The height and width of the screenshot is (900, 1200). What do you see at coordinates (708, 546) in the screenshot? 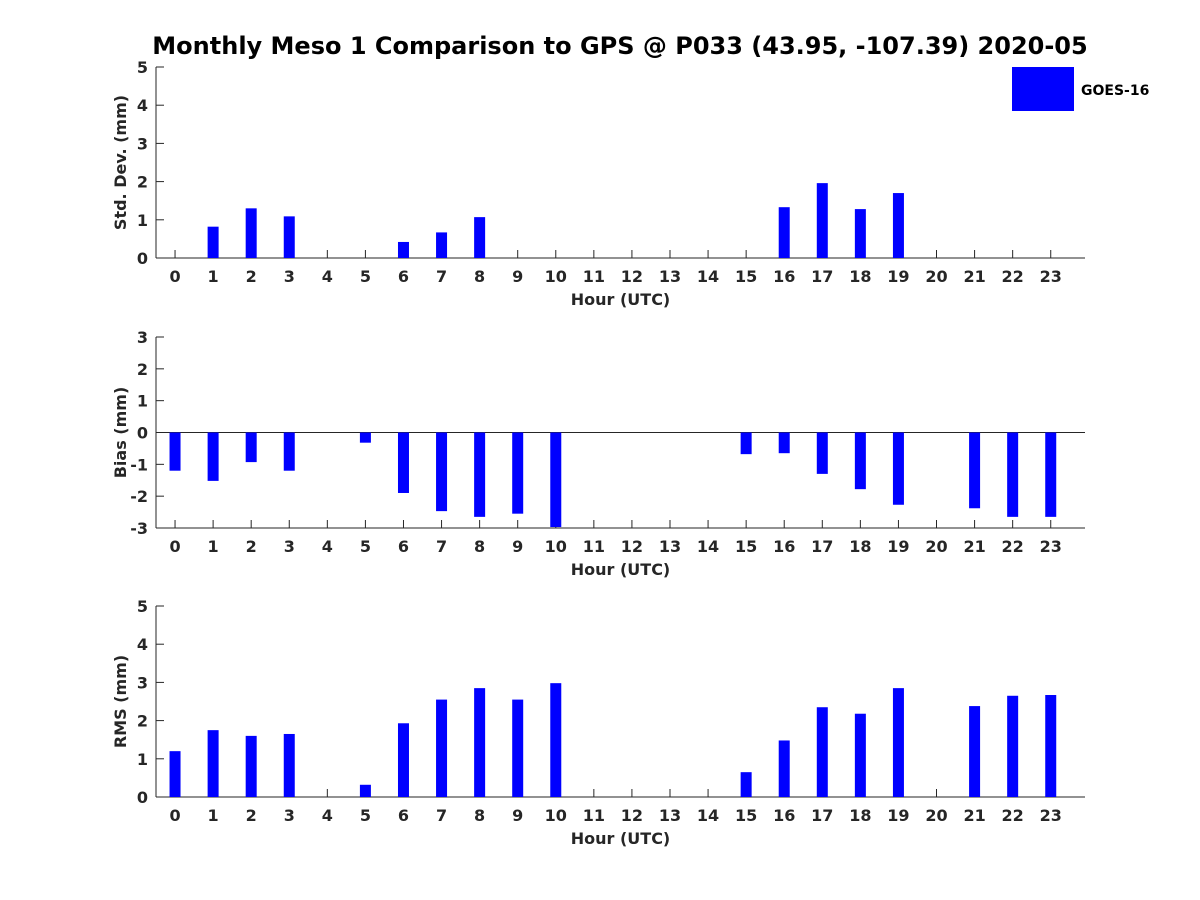
I see `x-tick-label: 14` at bounding box center [708, 546].